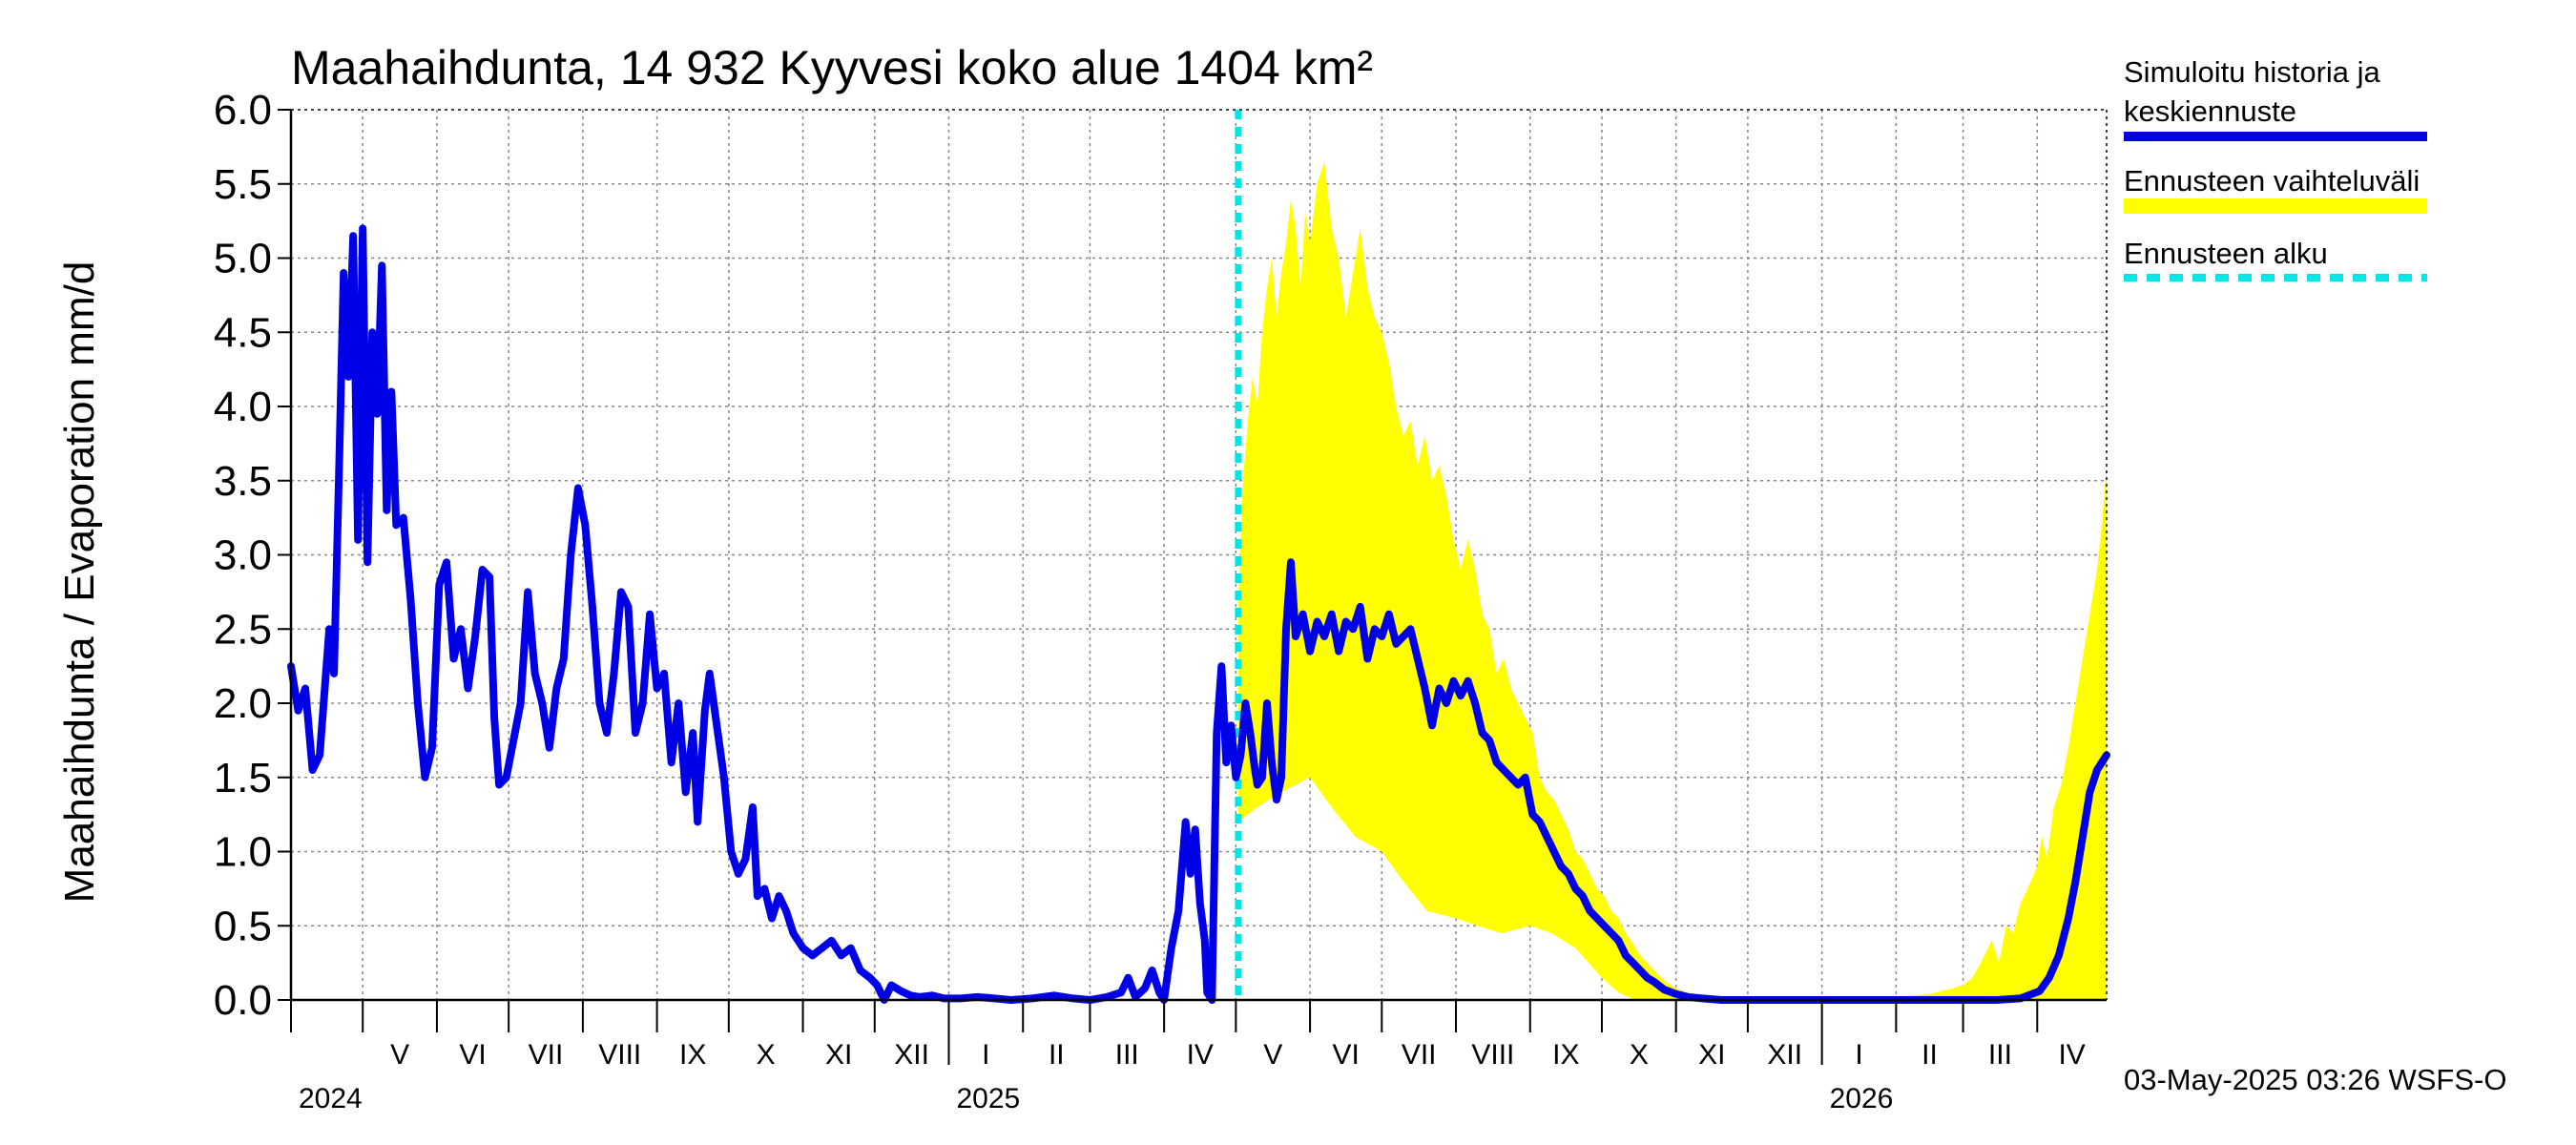 The height and width of the screenshot is (1145, 2576). What do you see at coordinates (331, 1099) in the screenshot?
I see `x-year-label: 2024` at bounding box center [331, 1099].